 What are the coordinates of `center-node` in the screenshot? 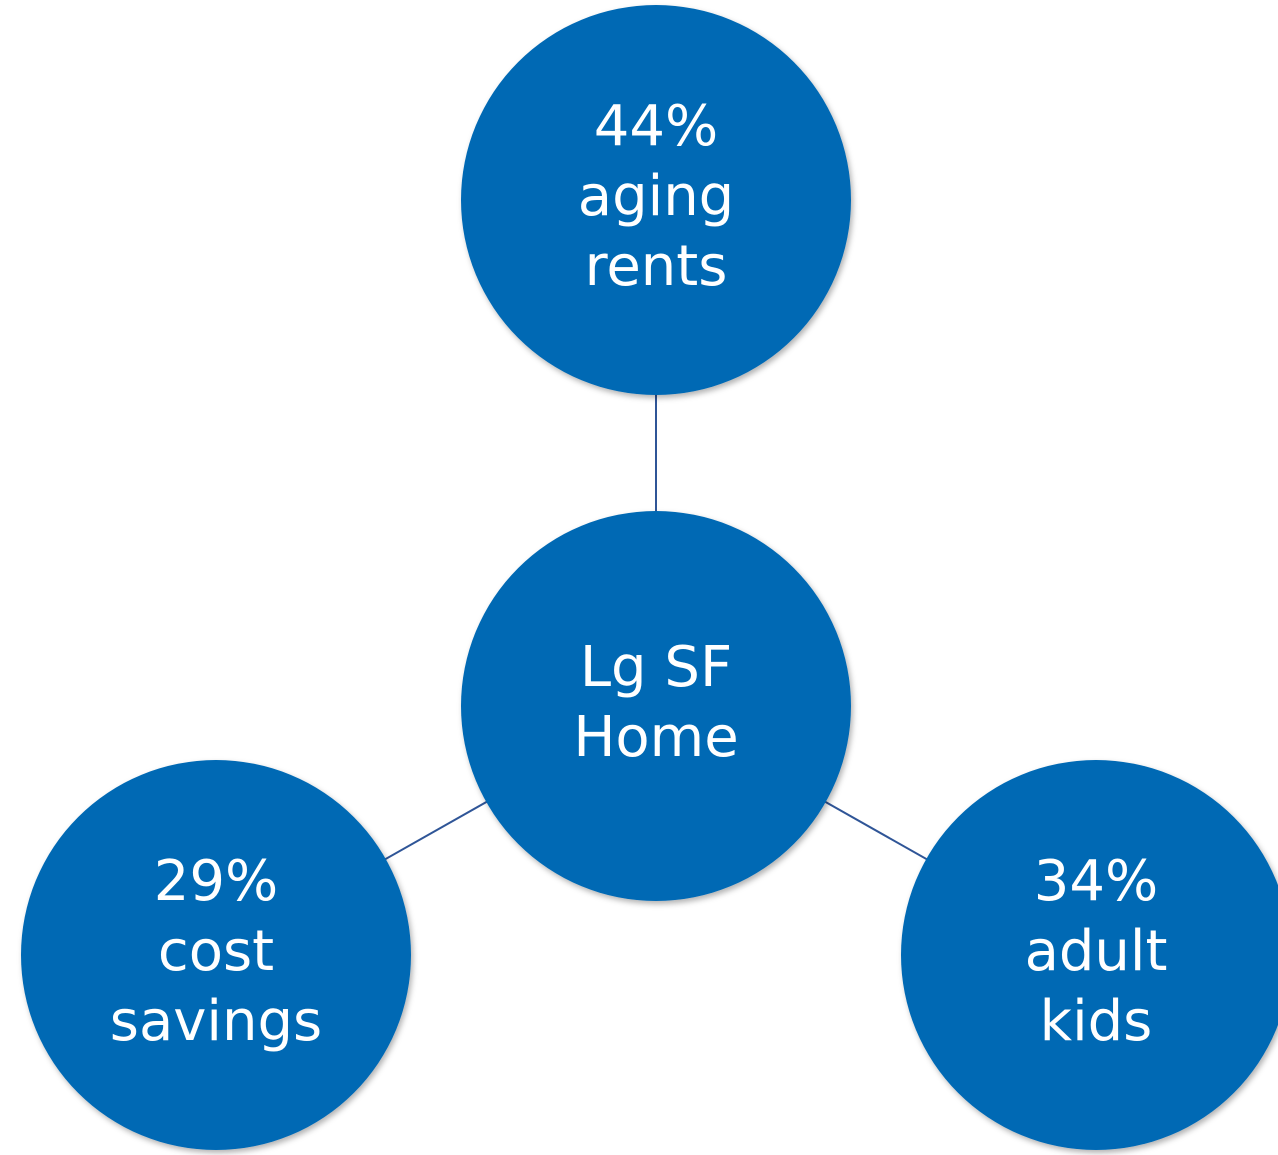 It's located at (656, 706).